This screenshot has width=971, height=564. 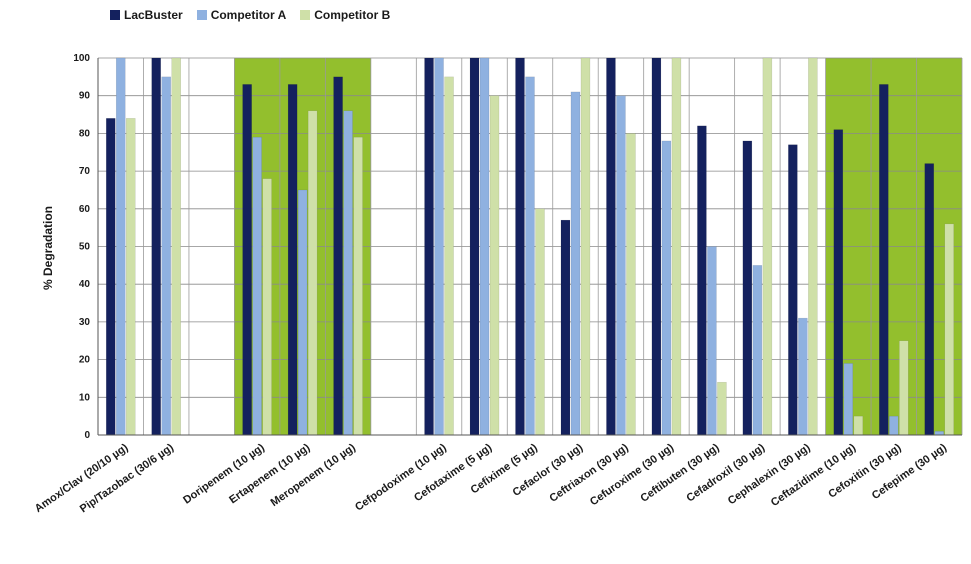 I want to click on y-tick-label-30: 30, so click(x=85, y=322).